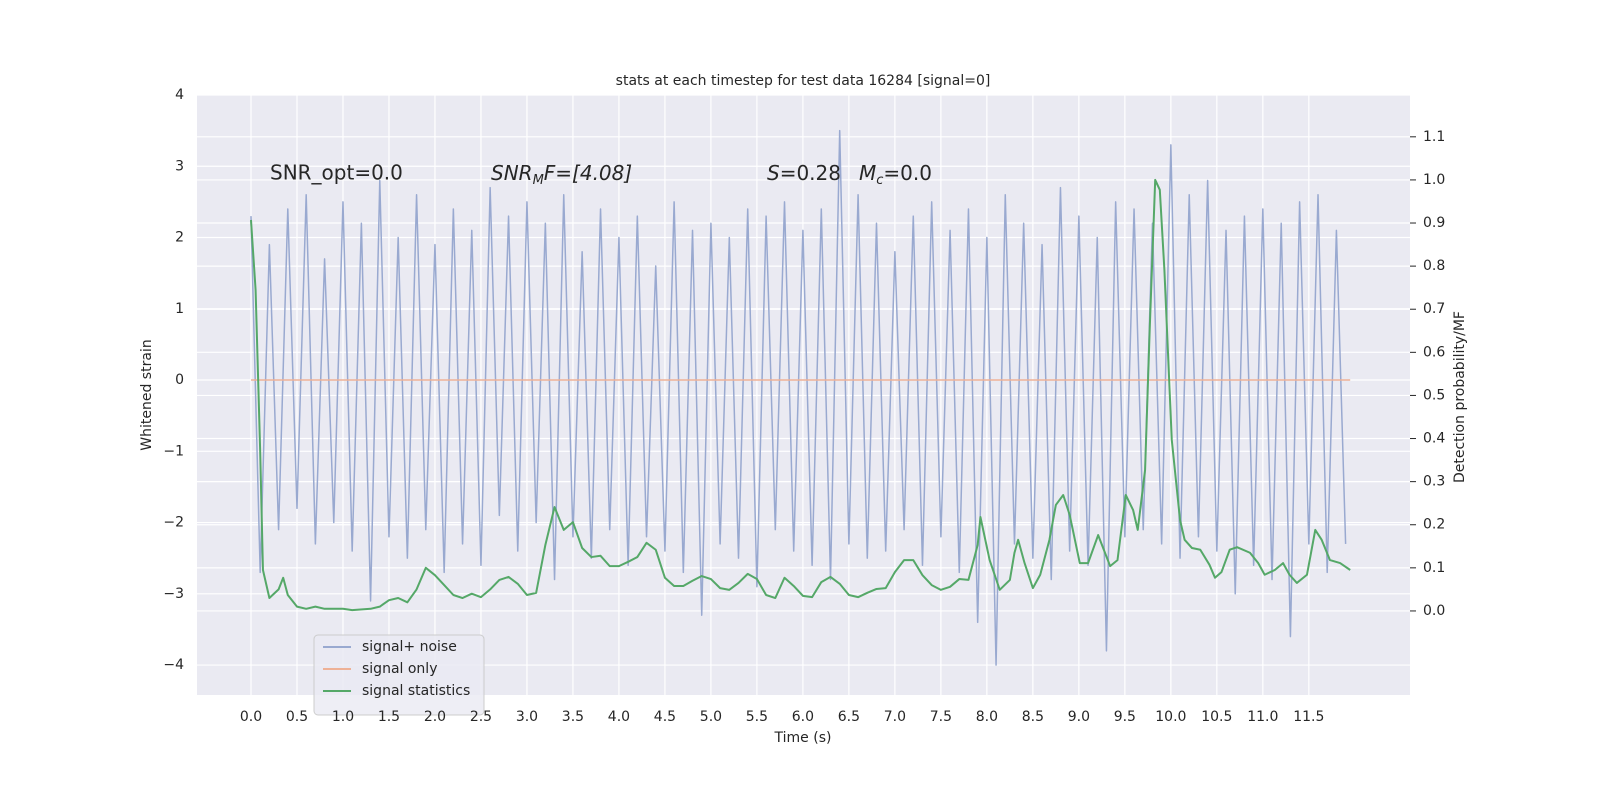 This screenshot has width=1600, height=800. Describe the element at coordinates (179, 380) in the screenshot. I see `y-tick-label: 0` at that location.